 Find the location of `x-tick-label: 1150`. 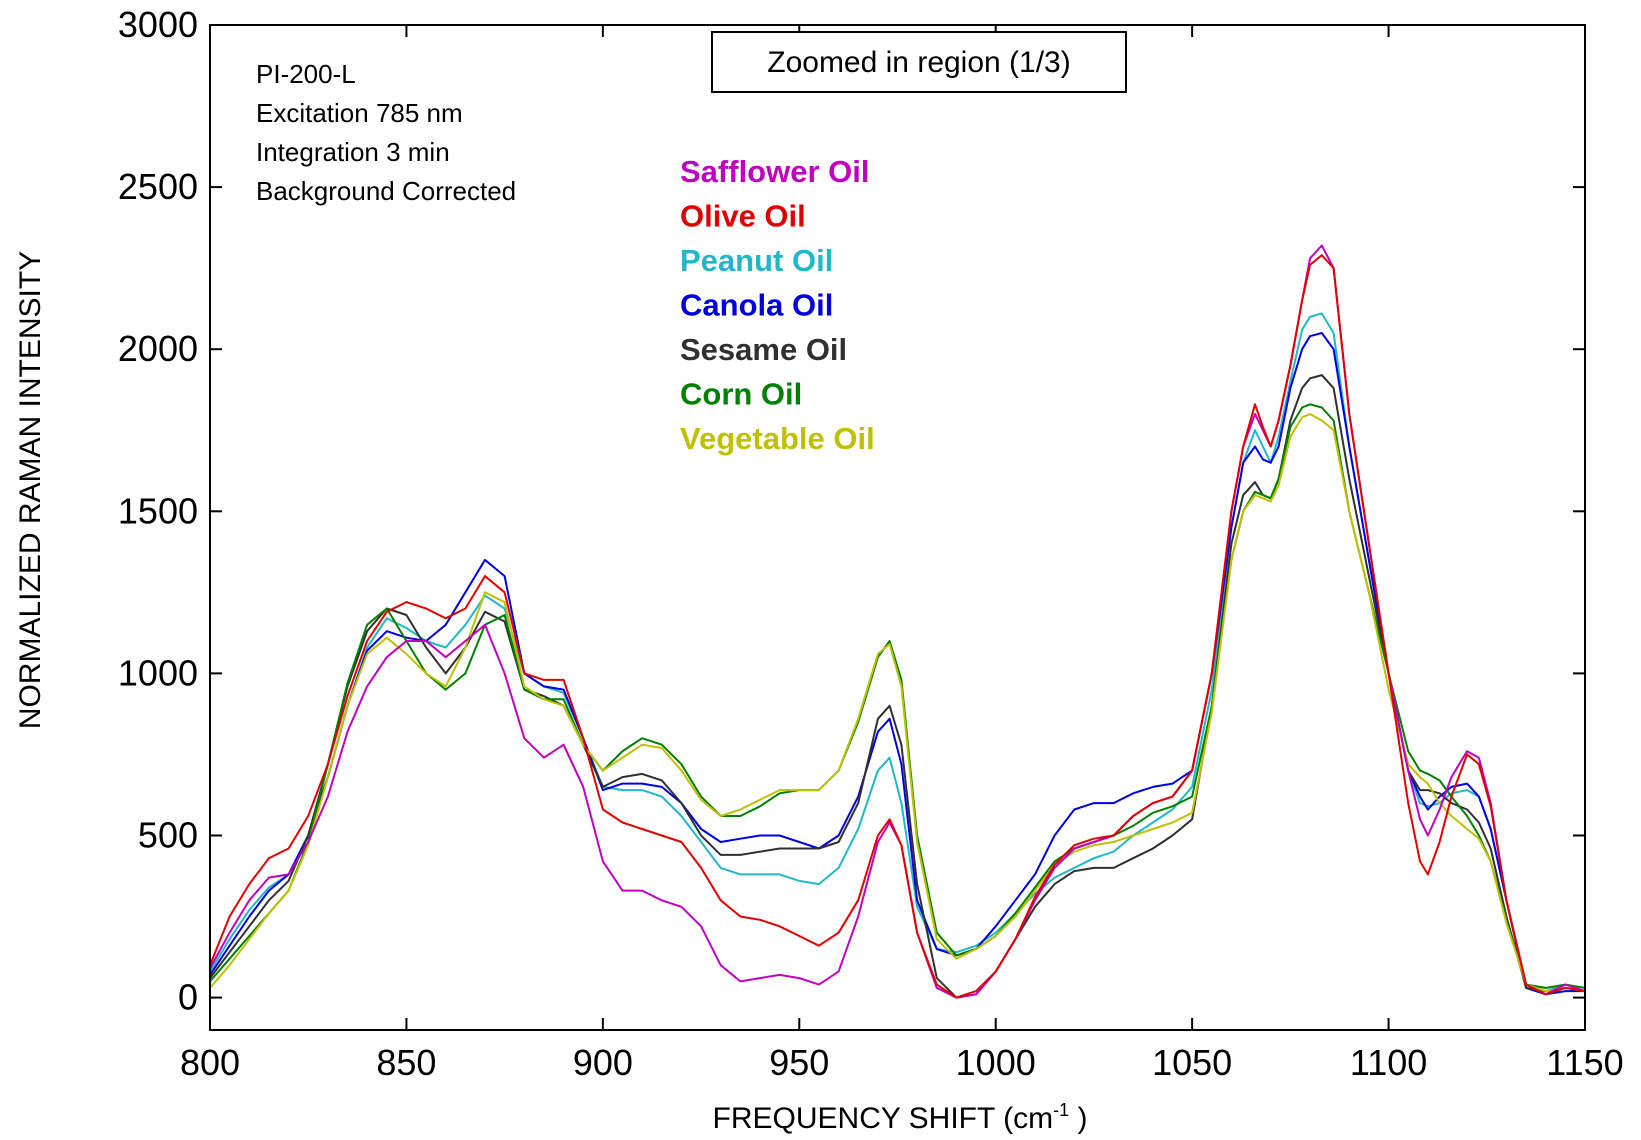

x-tick-label: 1150 is located at coordinates (1584, 1062).